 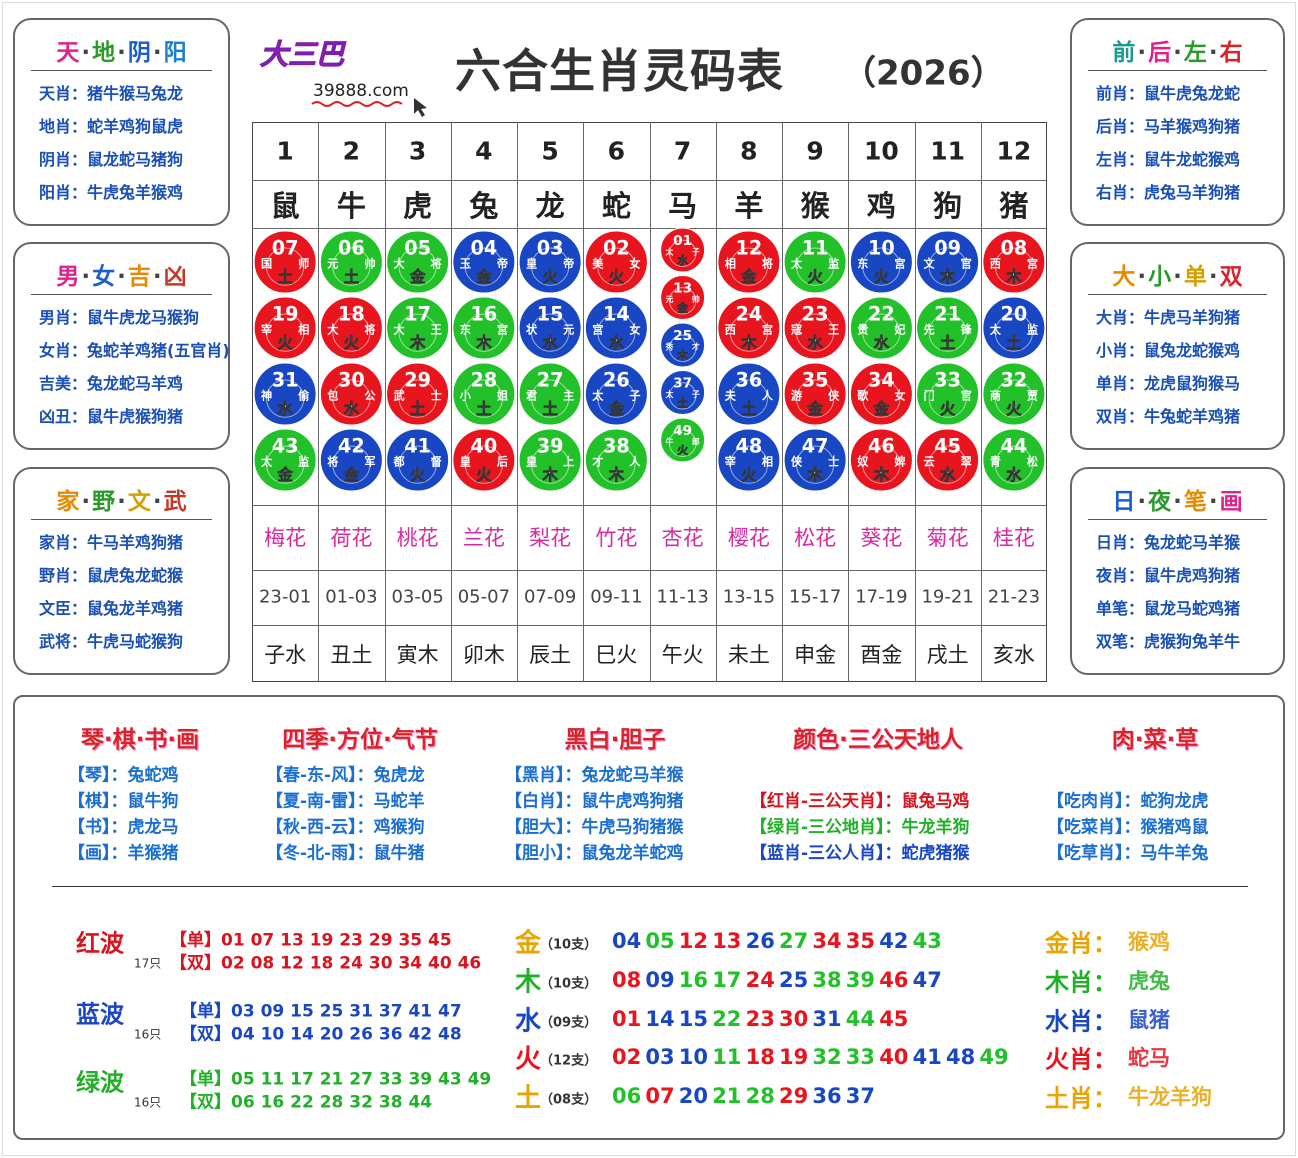 I want to click on flower: 桃花, so click(x=417, y=538).